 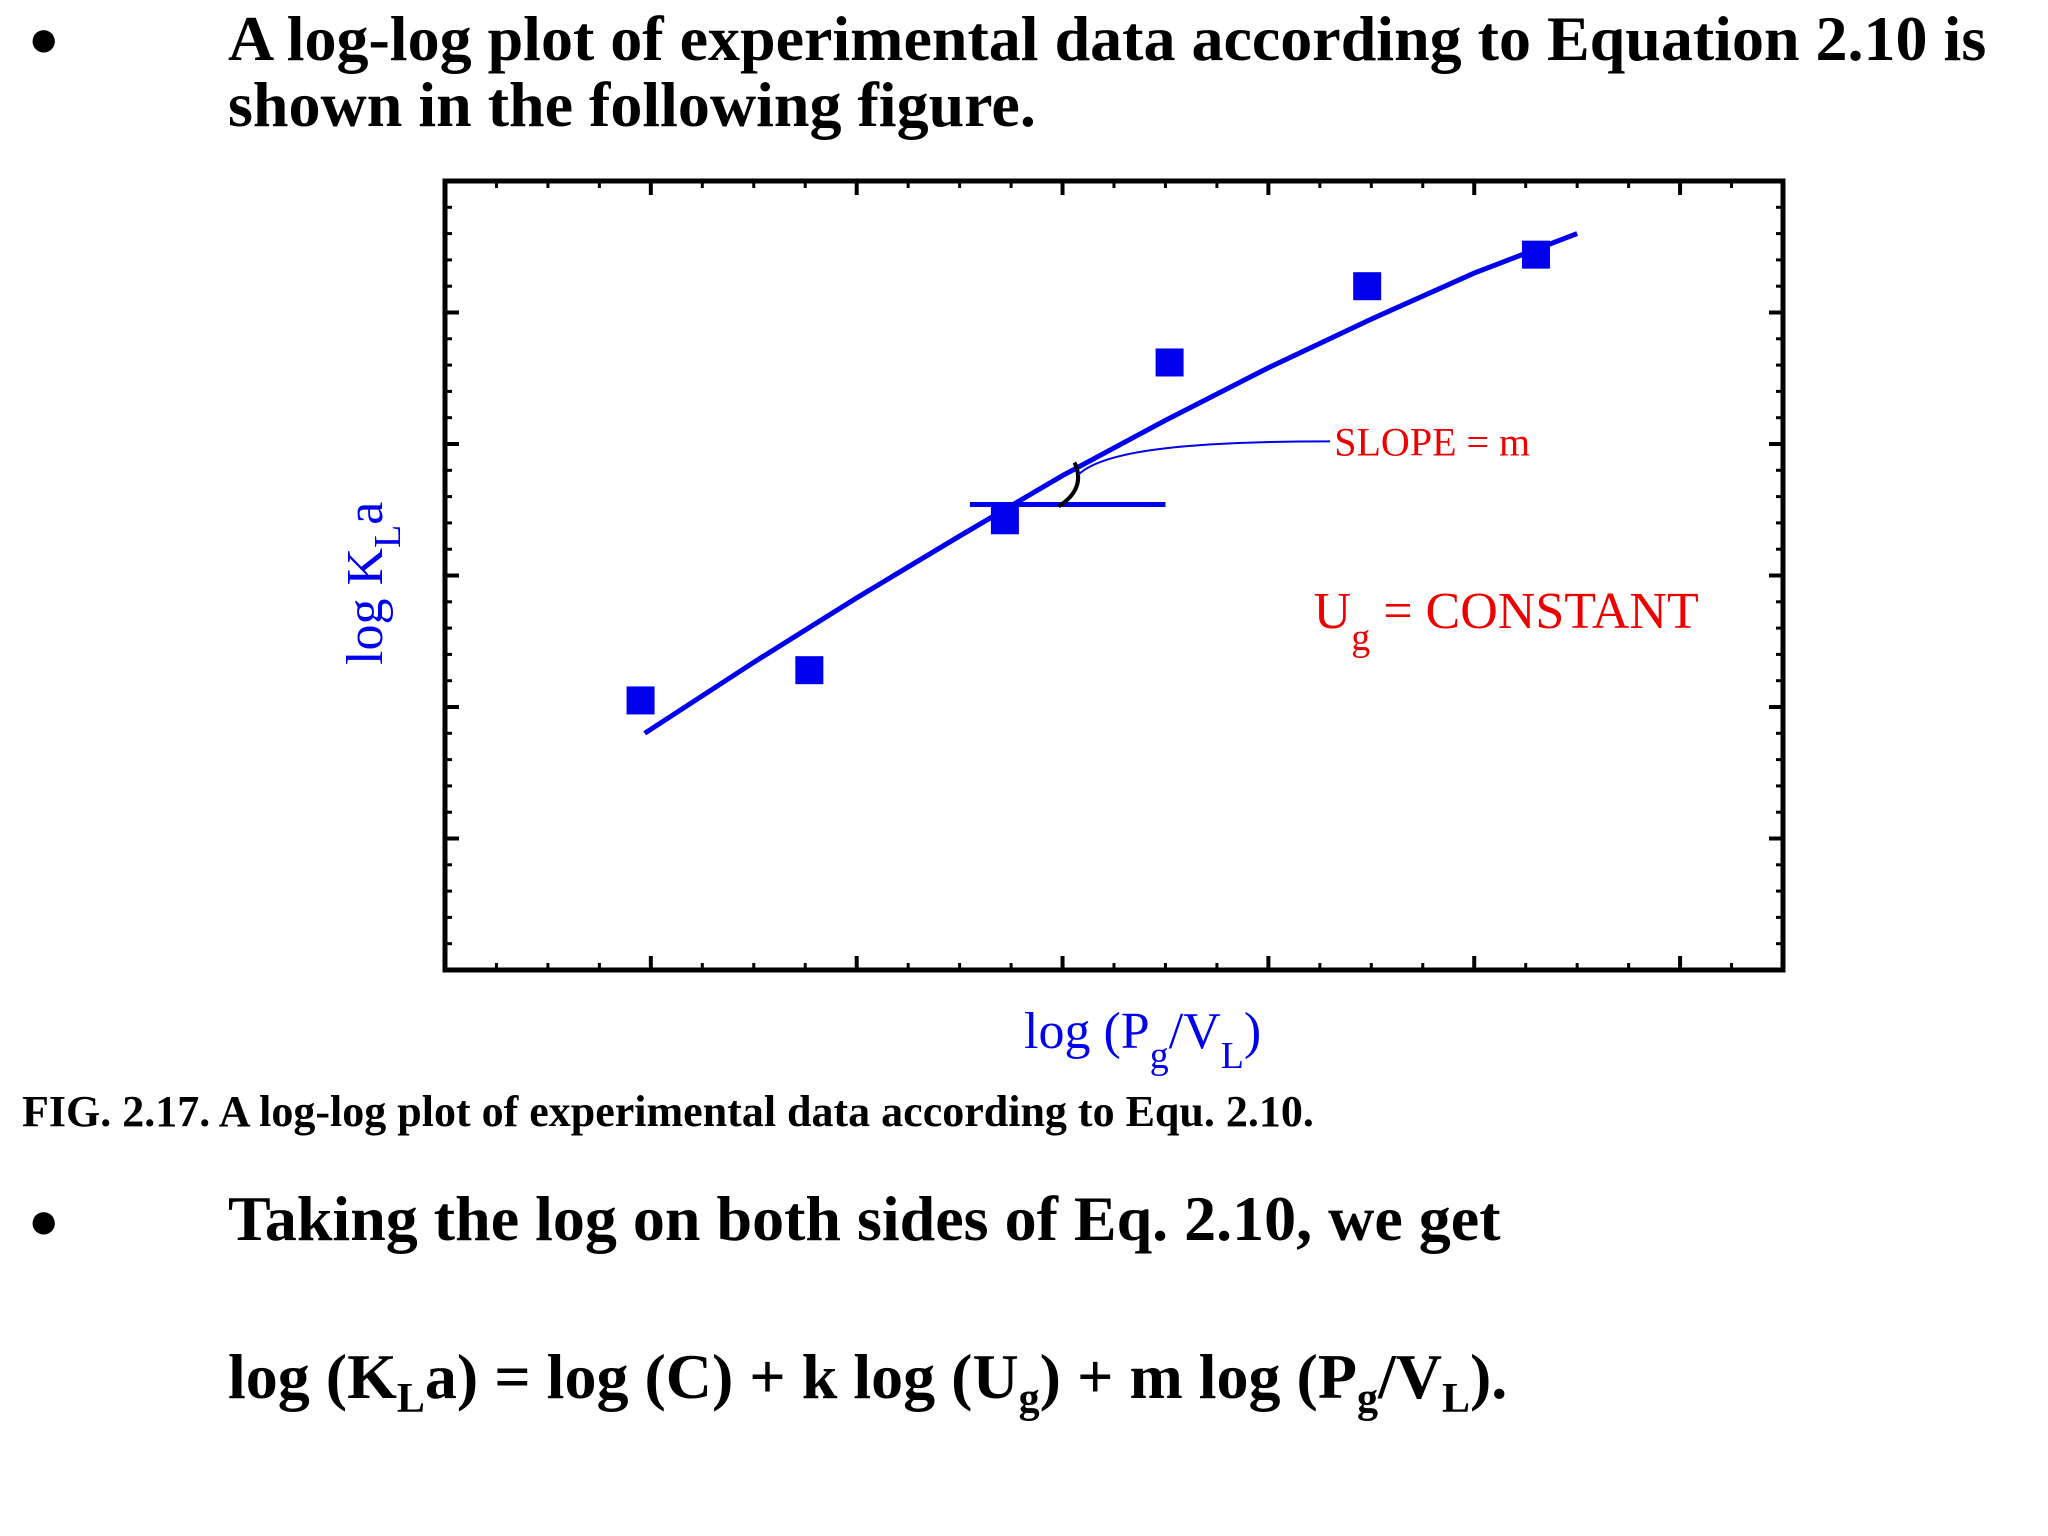 I want to click on ug-constant-label: Ug = CONSTANT, so click(x=1506, y=621).